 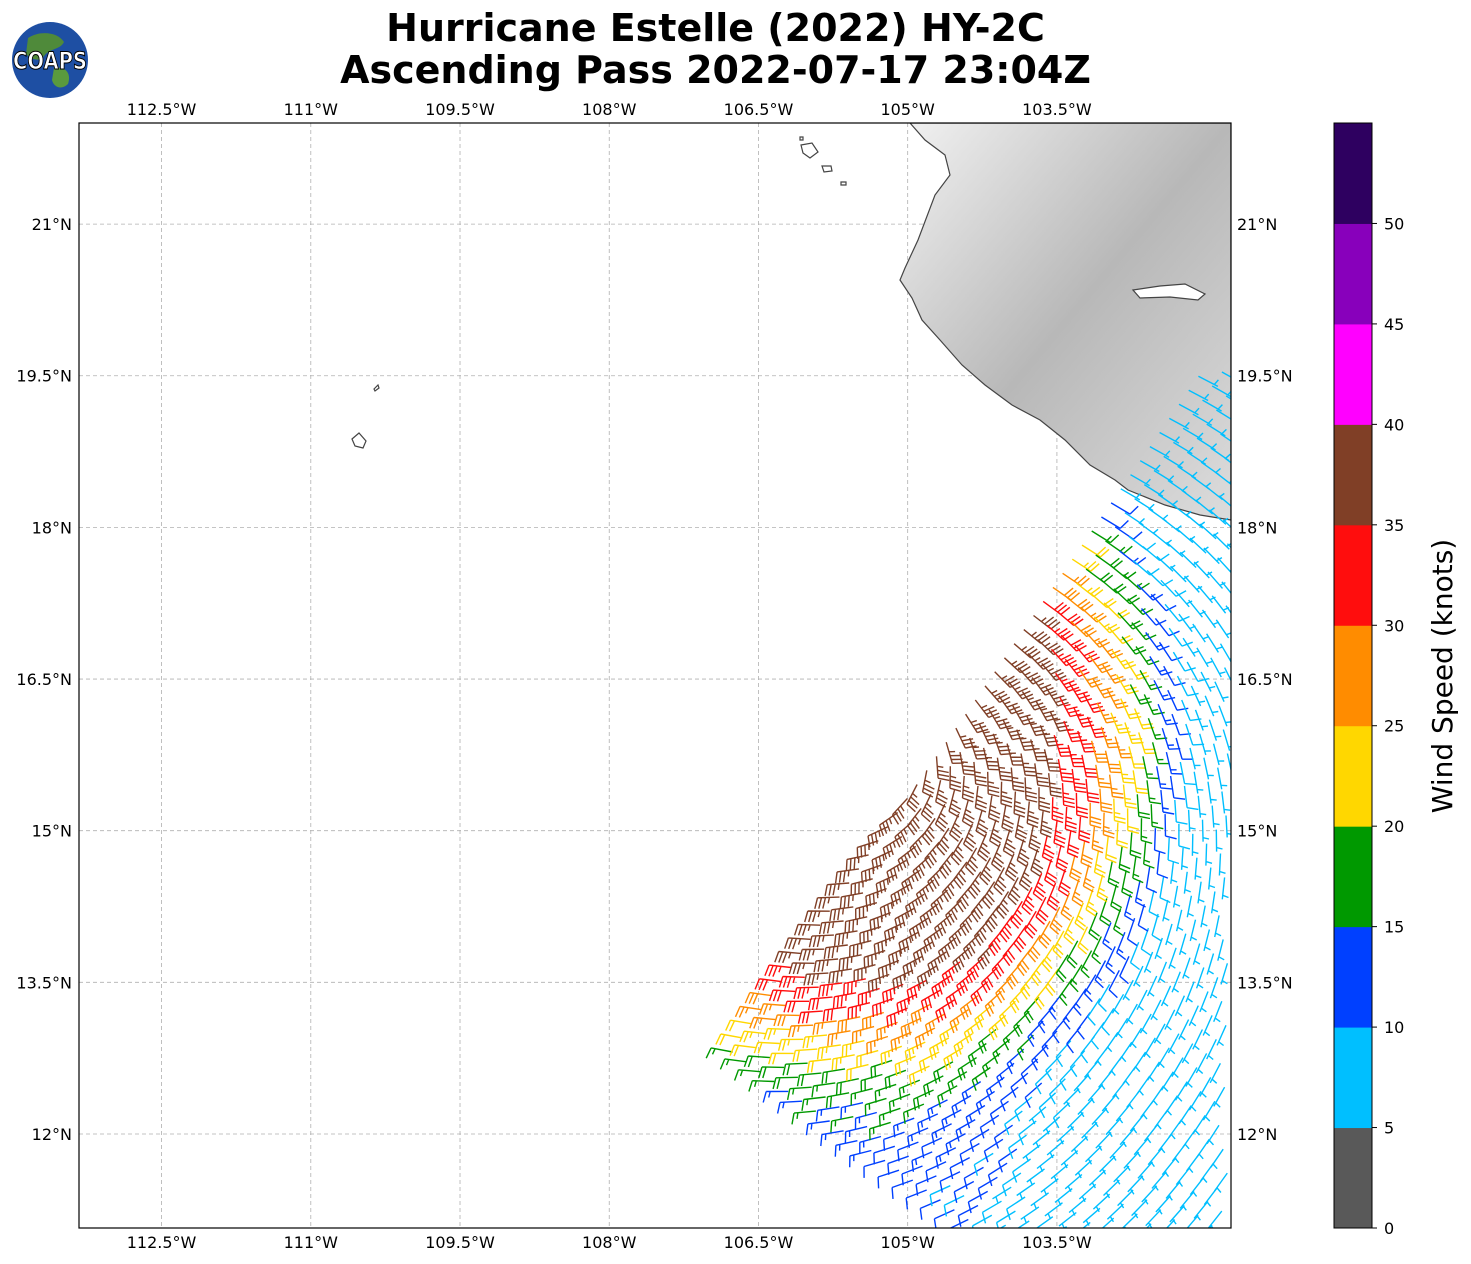 I want to click on tick-label: 16.5°N, so click(x=1265, y=679).